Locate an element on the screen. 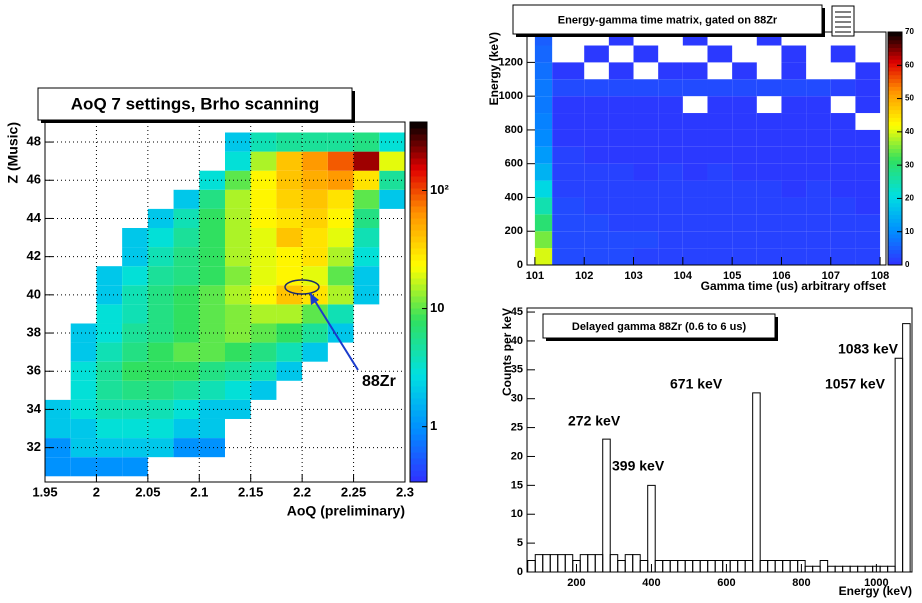  y-tick-label: 15 is located at coordinates (517, 485).